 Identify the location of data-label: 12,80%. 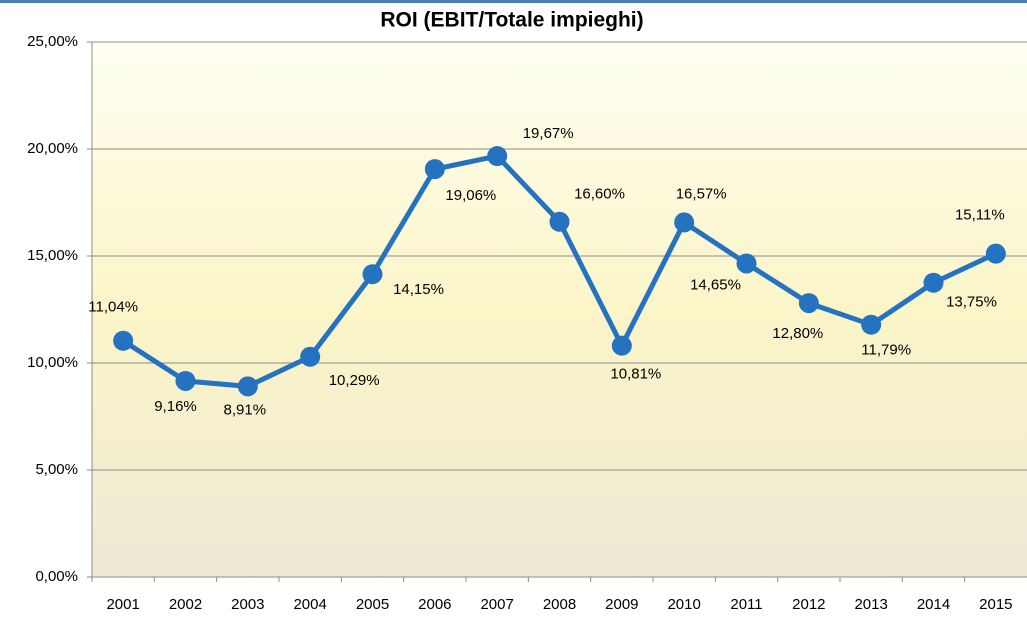
(797, 333).